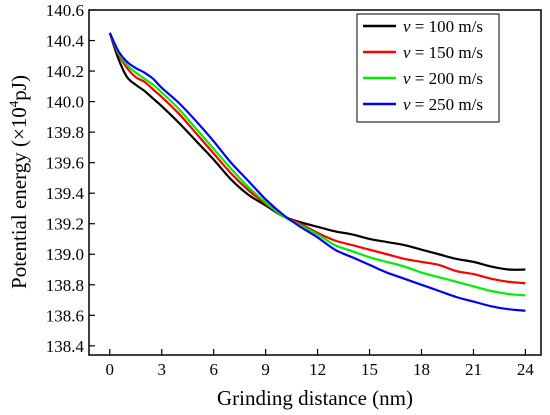  I want to click on x-tick-label: 21, so click(473, 369).